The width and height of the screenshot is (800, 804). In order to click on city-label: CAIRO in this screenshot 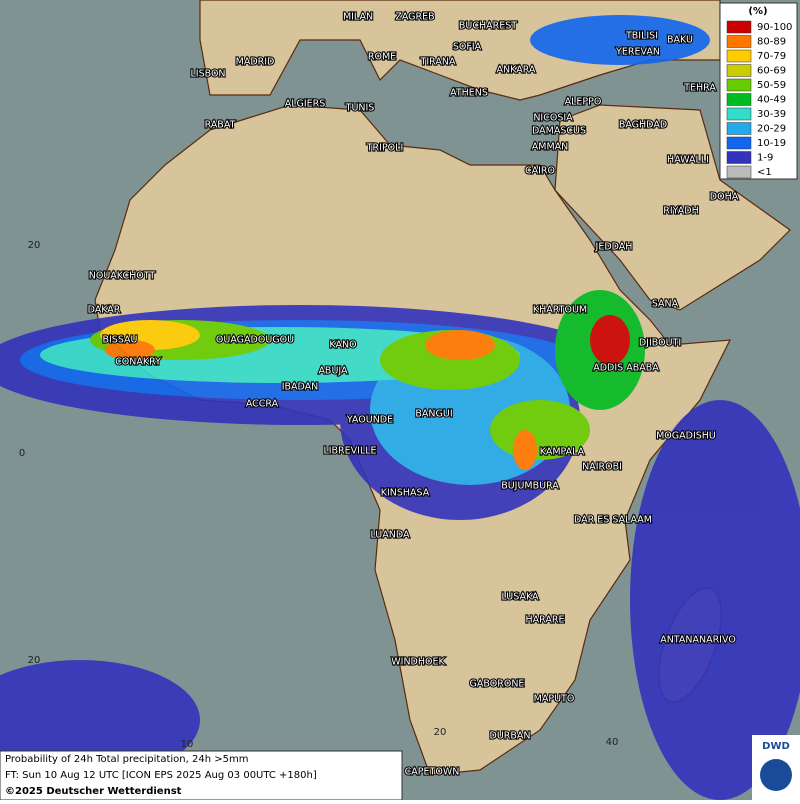, I will do `click(540, 171)`.